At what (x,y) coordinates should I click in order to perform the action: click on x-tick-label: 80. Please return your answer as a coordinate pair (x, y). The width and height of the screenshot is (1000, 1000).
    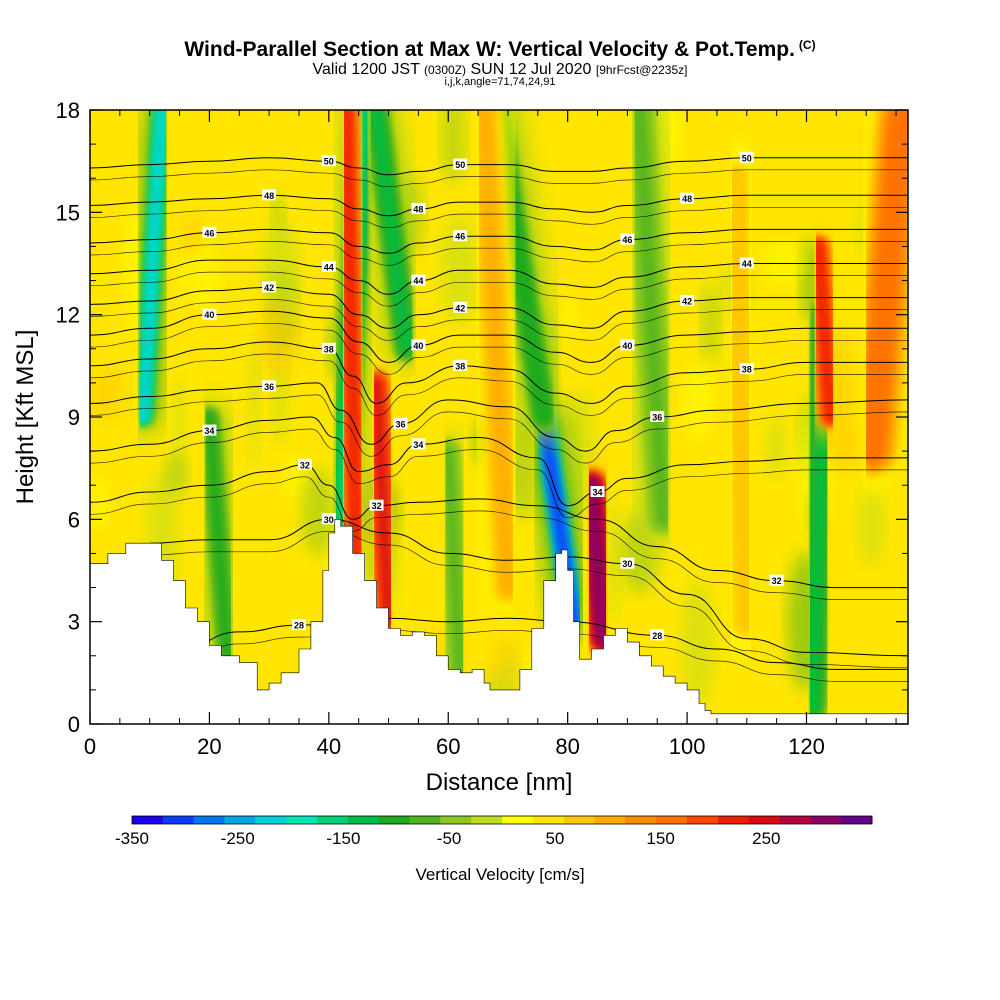
    Looking at the image, I should click on (567, 746).